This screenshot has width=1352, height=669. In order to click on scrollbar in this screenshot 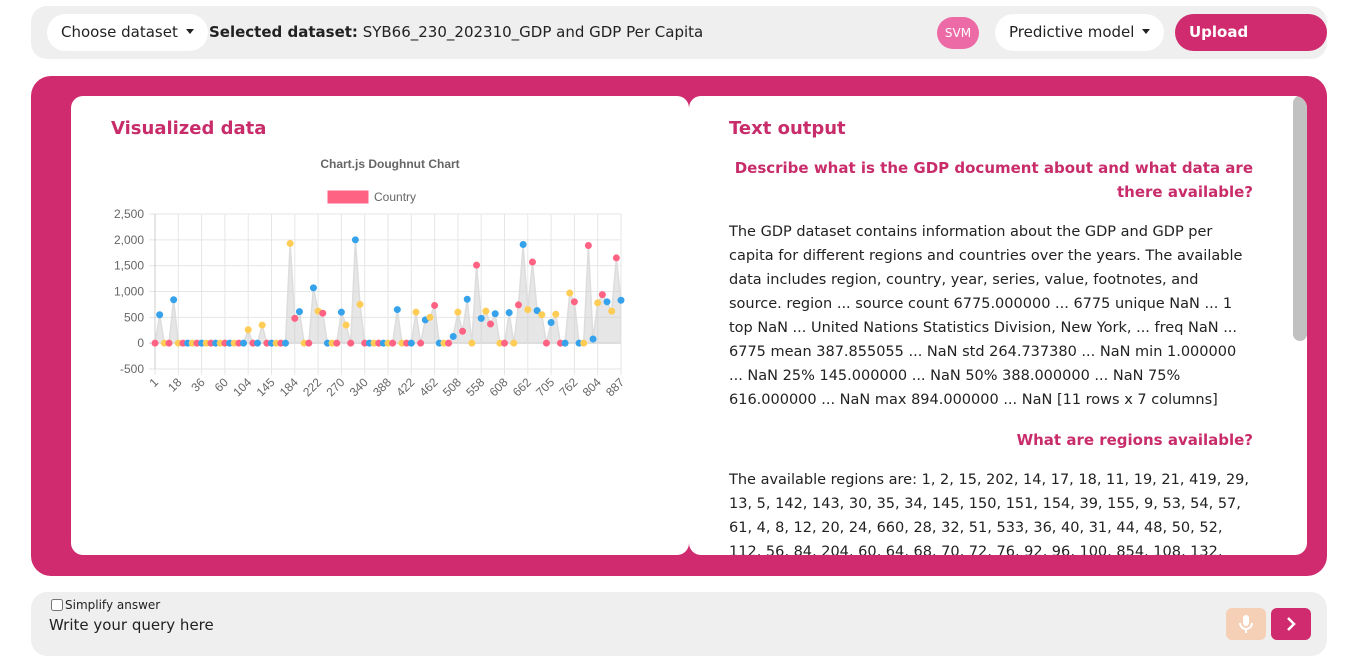, I will do `click(1300, 218)`.